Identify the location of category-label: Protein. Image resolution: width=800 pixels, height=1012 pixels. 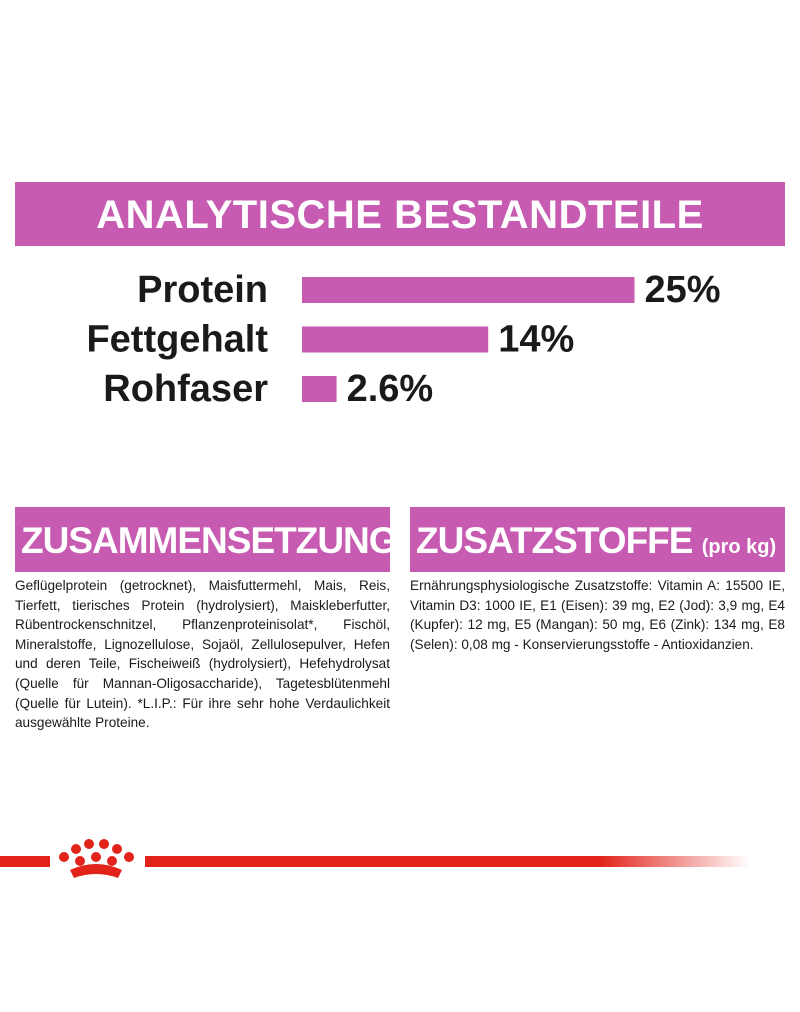
(202, 290).